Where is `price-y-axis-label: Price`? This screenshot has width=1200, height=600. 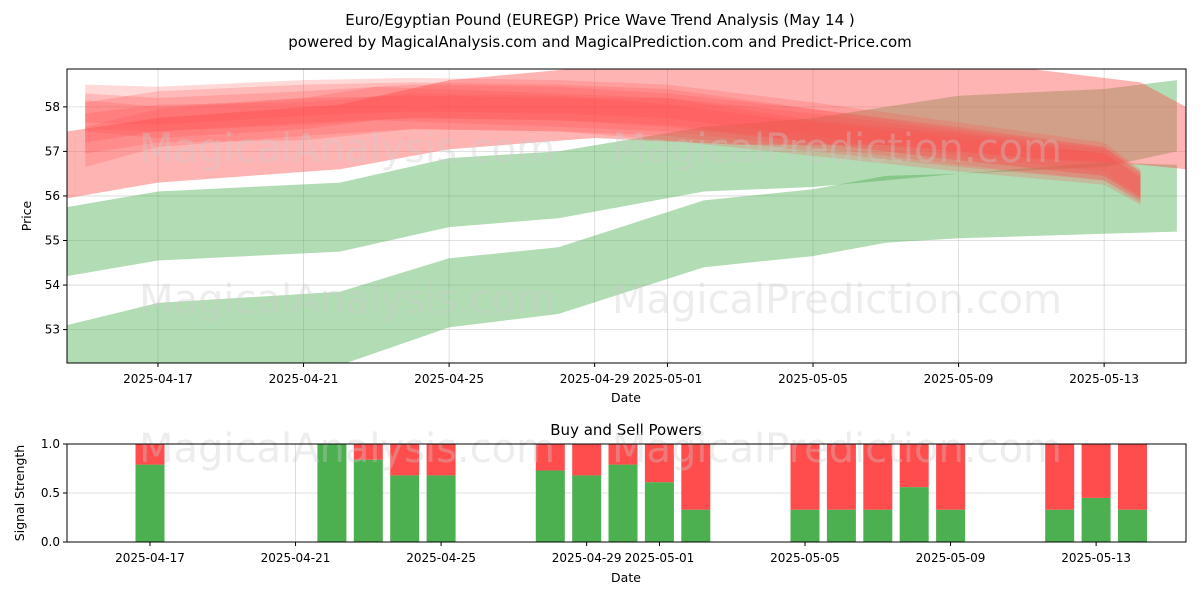
price-y-axis-label: Price is located at coordinates (26, 215).